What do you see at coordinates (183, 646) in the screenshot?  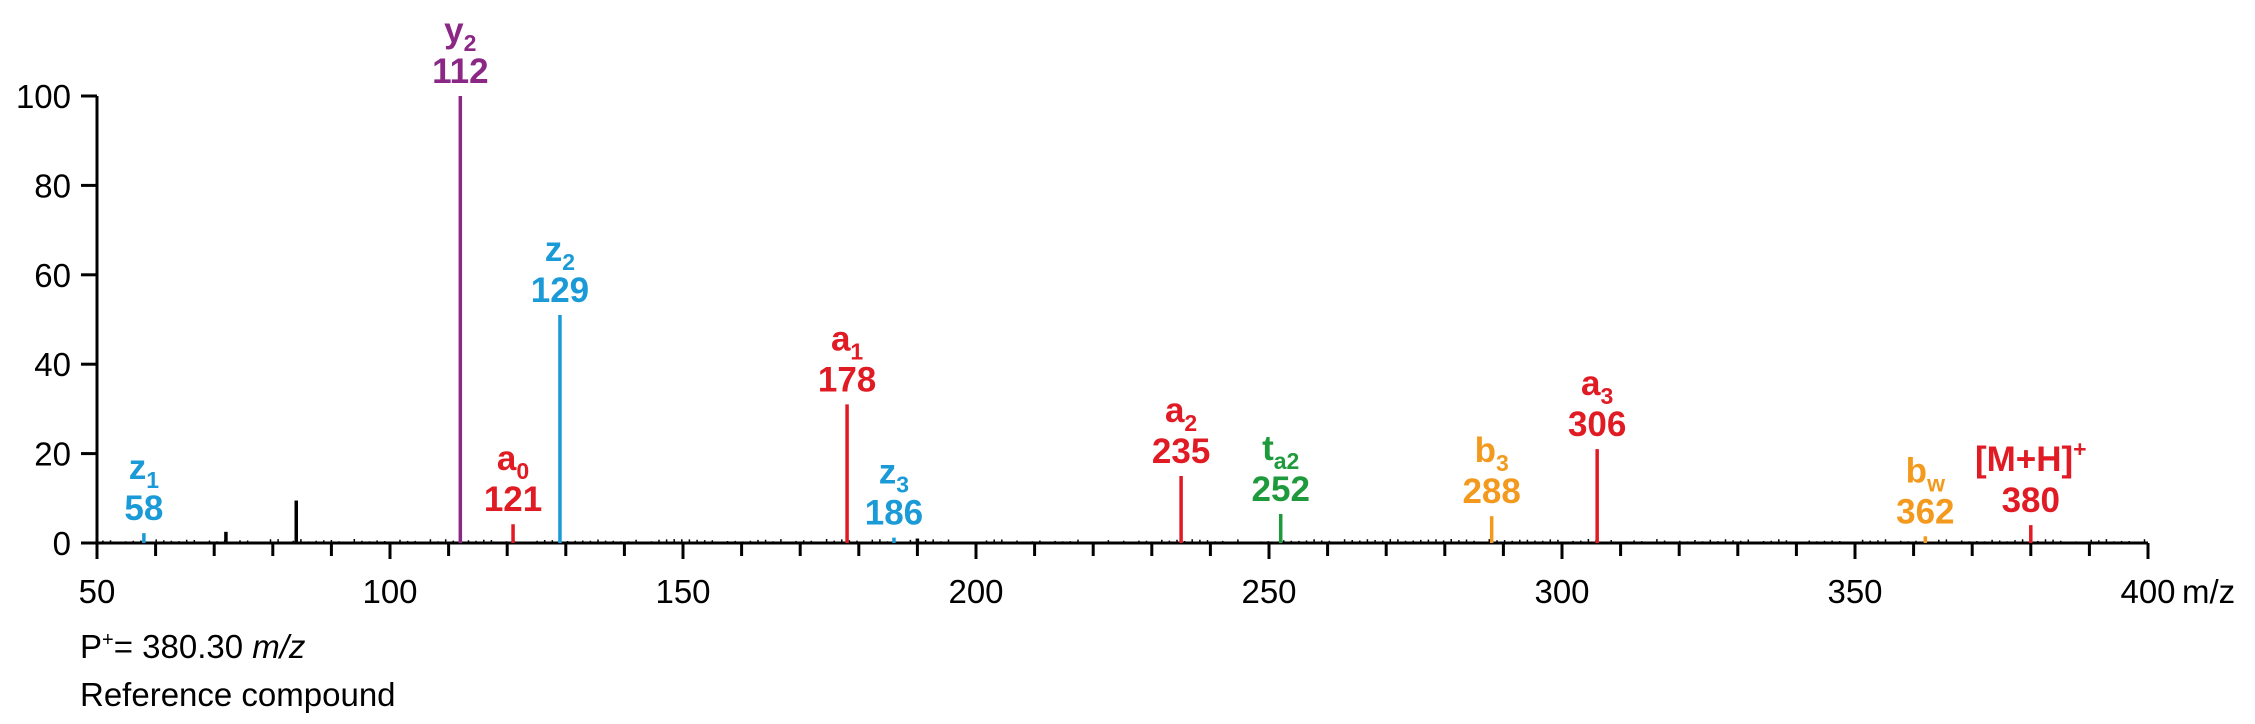 I see `precursor-value: = 380.30` at bounding box center [183, 646].